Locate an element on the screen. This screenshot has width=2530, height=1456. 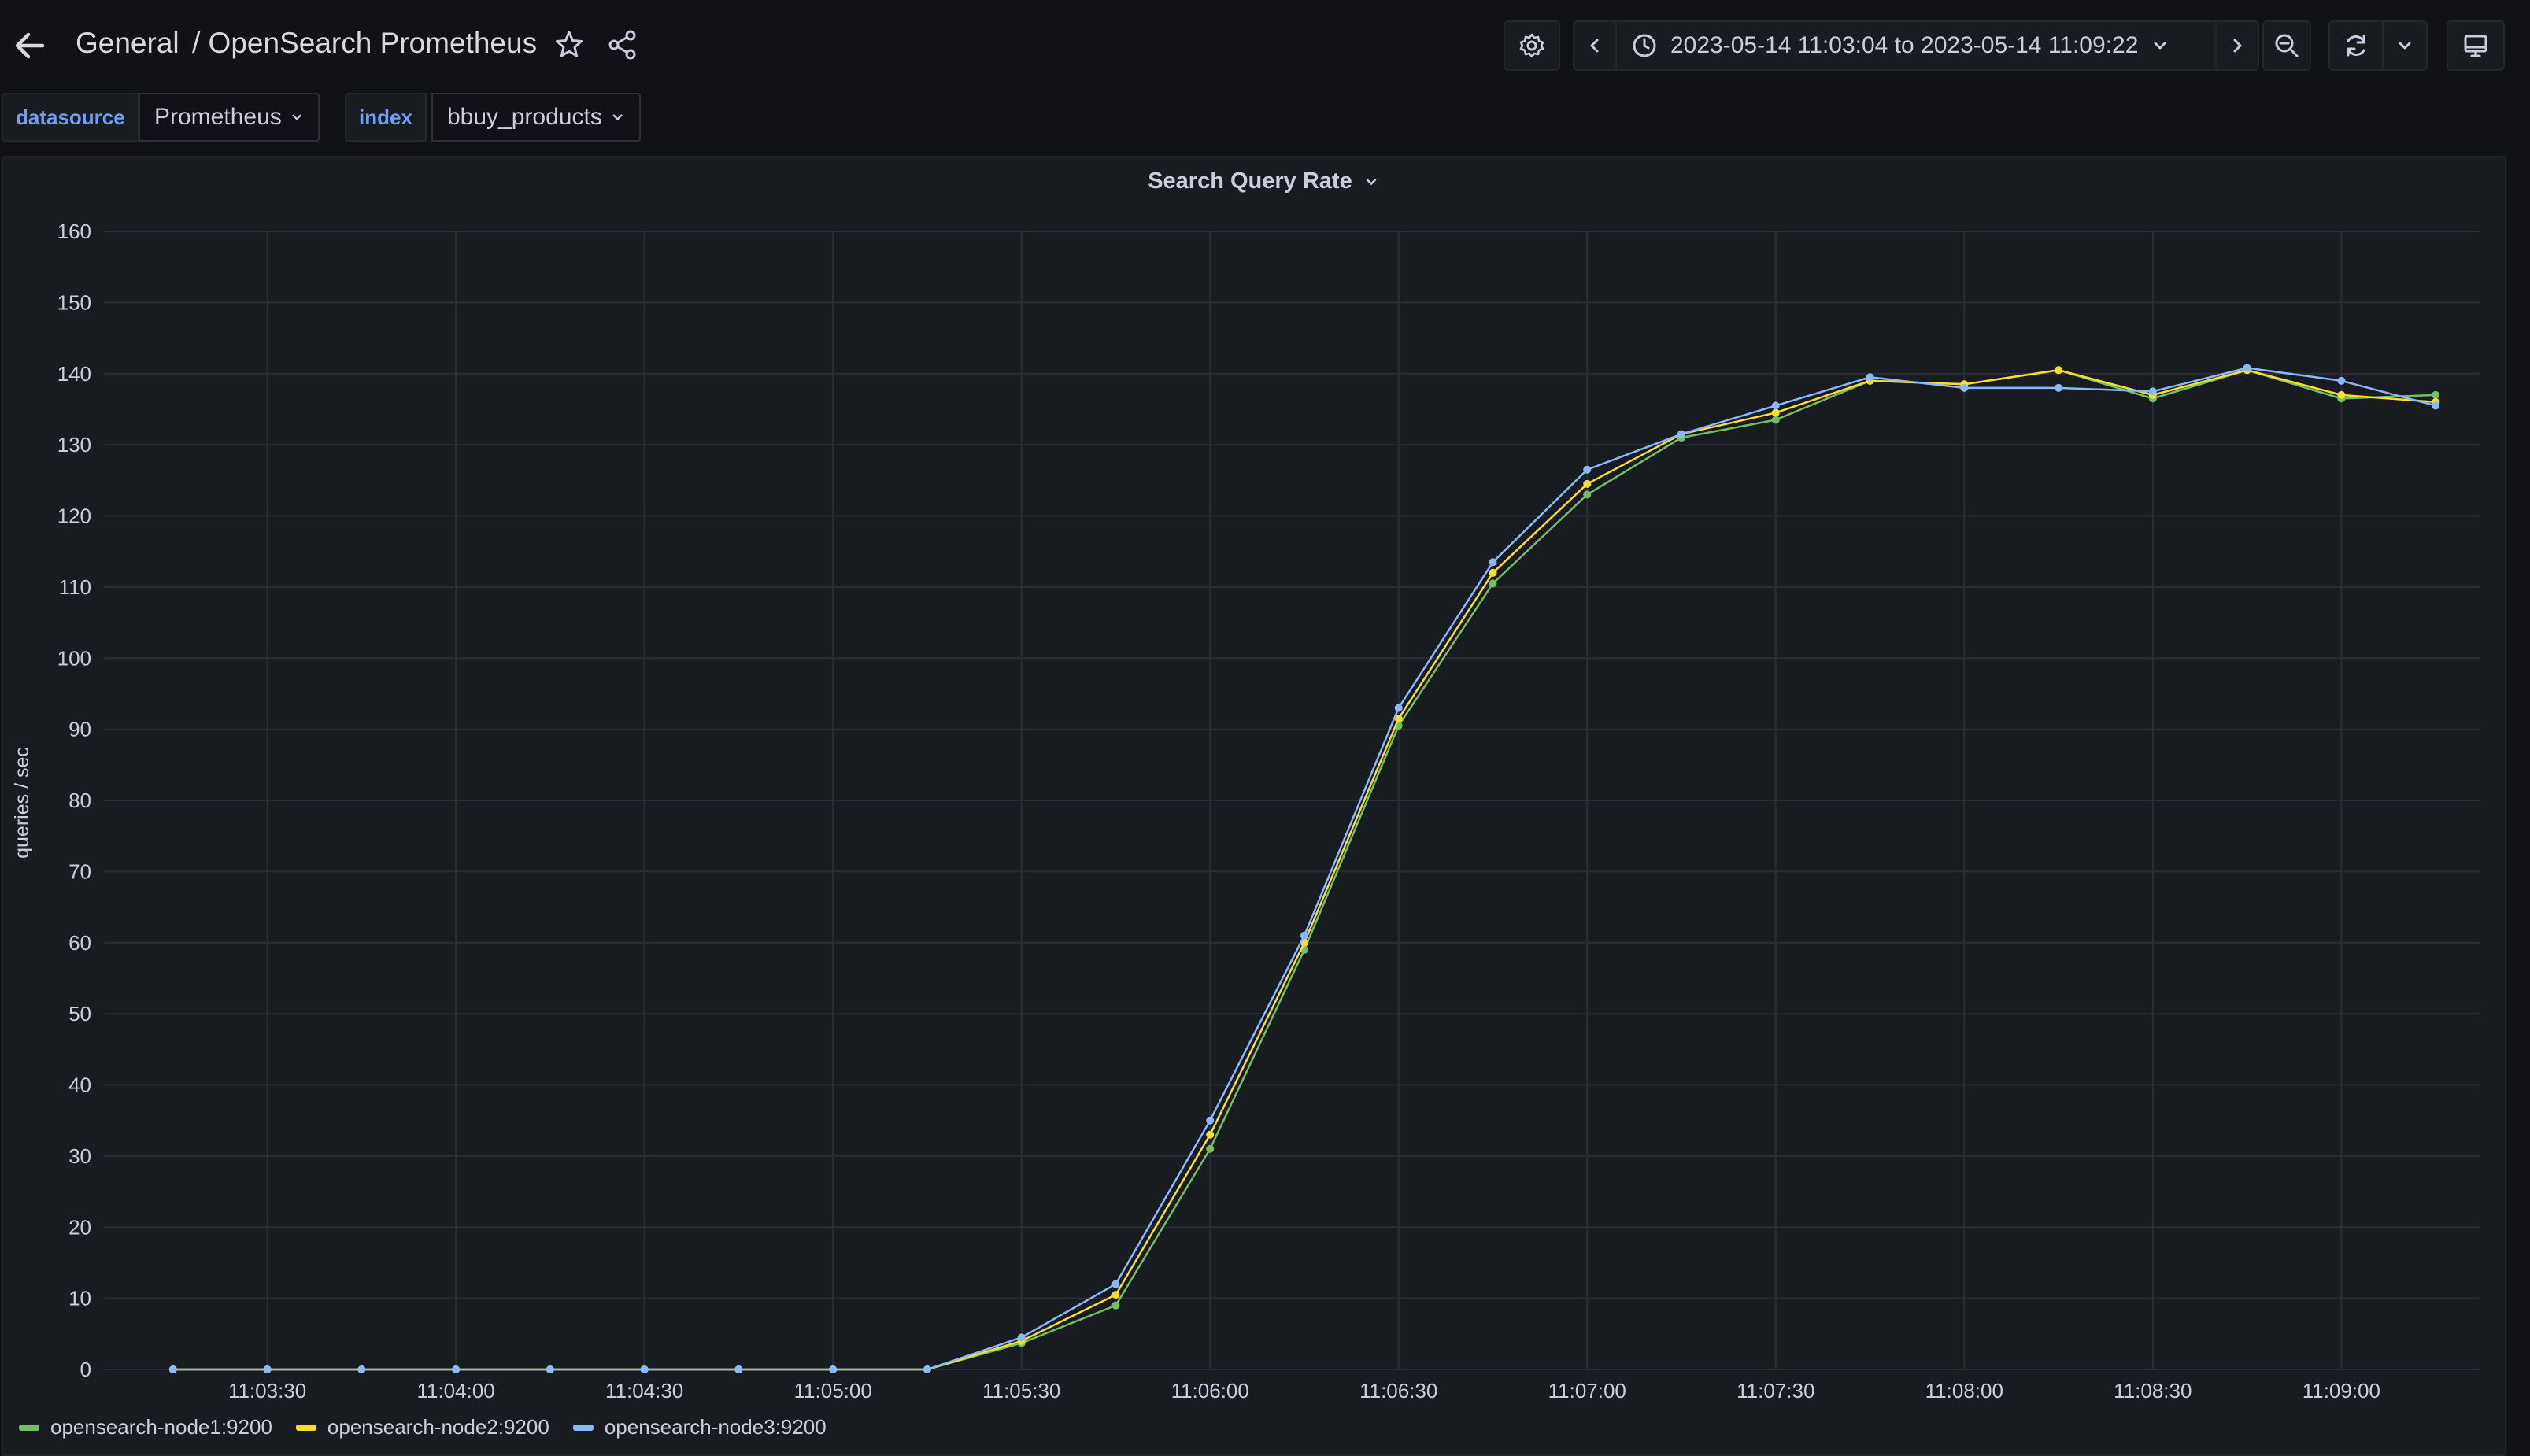
chevron-left-icon is located at coordinates (1594, 46).